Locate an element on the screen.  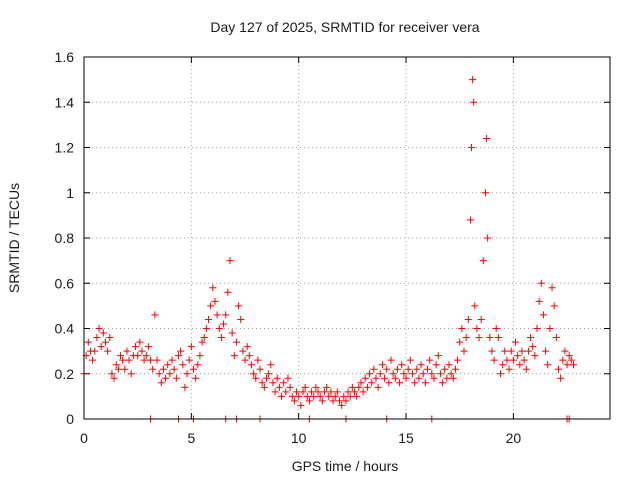
y-tick-label: 0.6 is located at coordinates (65, 283).